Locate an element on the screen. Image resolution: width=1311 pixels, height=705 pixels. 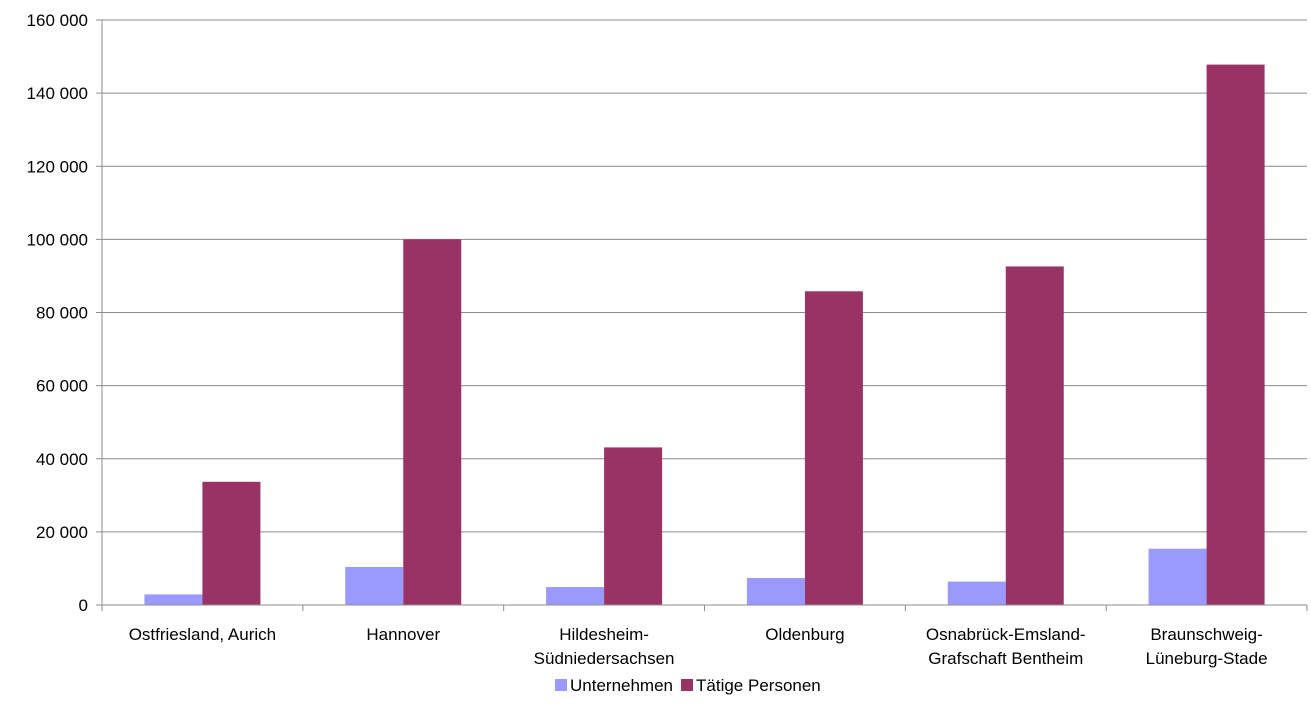
y-tick-label: 20 000 is located at coordinates (62, 532).